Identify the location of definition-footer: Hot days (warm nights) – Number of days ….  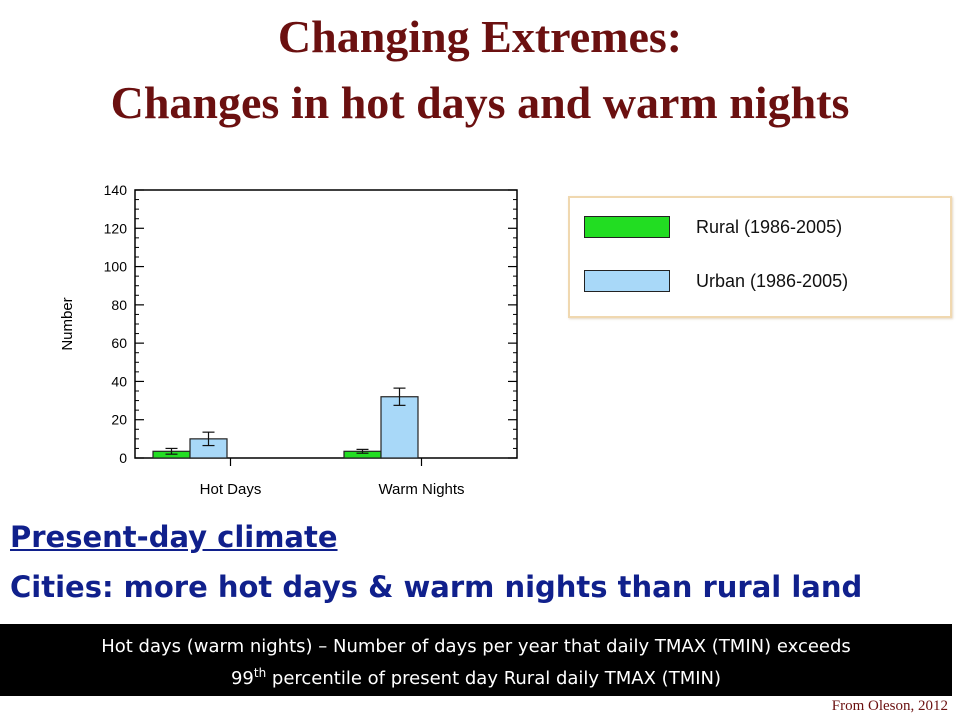
(476, 660).